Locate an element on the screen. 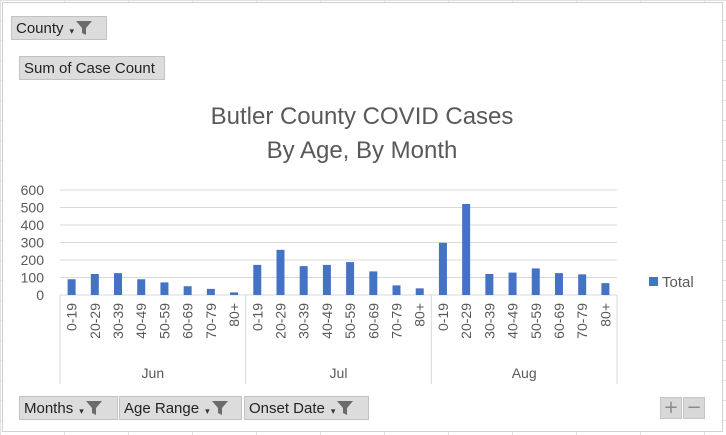  measure-field-button: Sum of Case Count is located at coordinates (92, 68).